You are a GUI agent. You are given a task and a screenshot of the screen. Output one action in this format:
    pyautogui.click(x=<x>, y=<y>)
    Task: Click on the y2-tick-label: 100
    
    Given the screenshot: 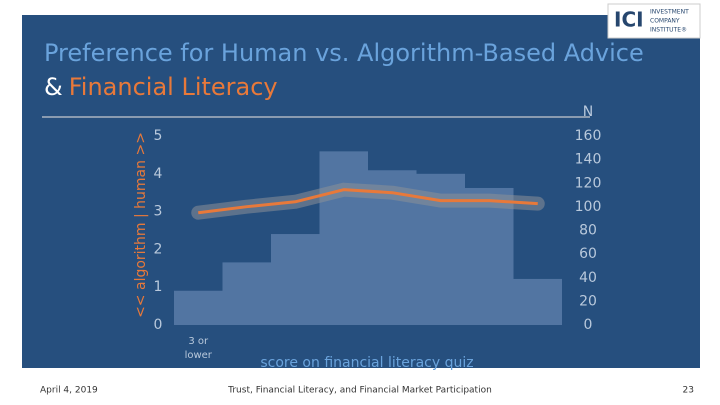 What is the action you would take?
    pyautogui.click(x=588, y=207)
    